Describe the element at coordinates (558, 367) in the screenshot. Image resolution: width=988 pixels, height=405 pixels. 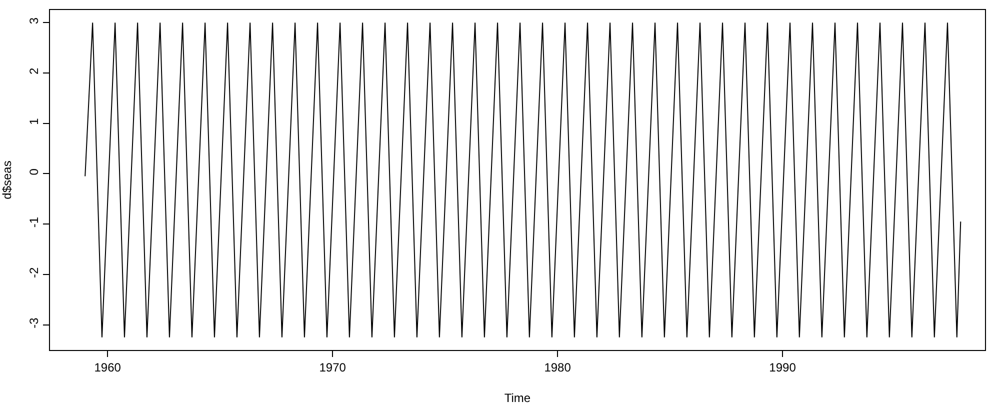
I see `x-tick-label: 1980` at that location.